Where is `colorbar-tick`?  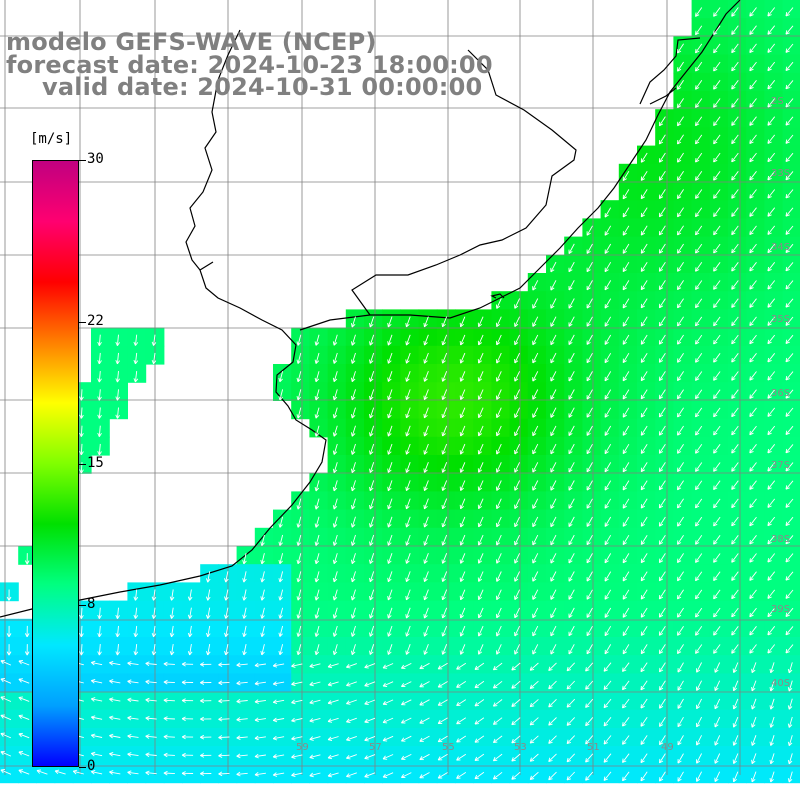
colorbar-tick is located at coordinates (82, 605).